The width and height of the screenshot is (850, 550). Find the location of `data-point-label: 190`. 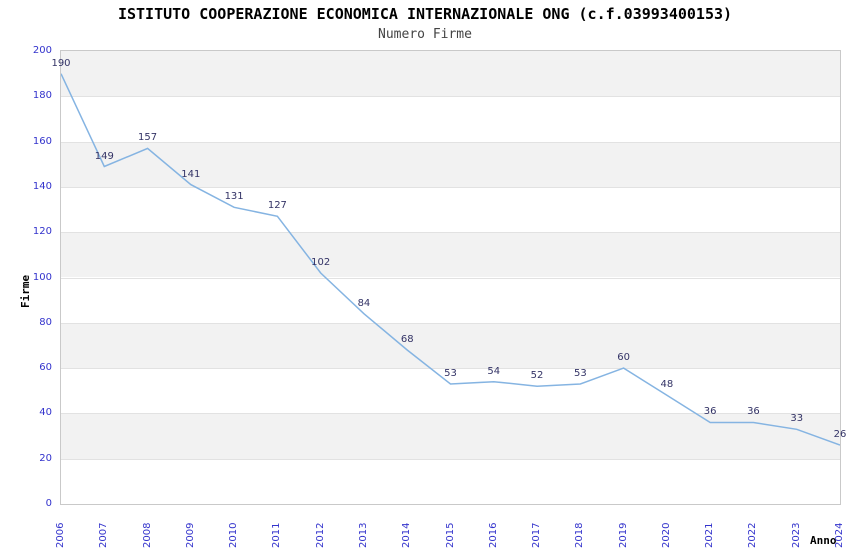

data-point-label: 190 is located at coordinates (61, 63).